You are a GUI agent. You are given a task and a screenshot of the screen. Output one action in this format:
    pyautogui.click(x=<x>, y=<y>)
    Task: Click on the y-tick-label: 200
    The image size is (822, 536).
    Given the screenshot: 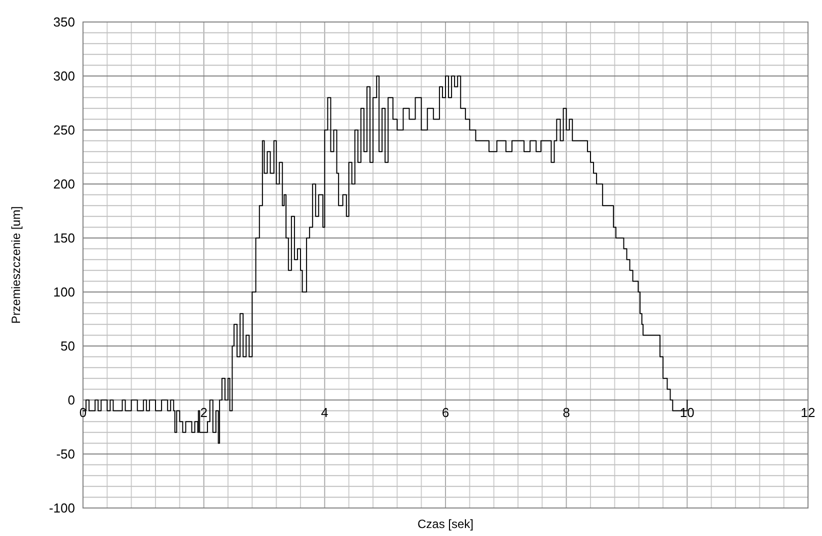 What is the action you would take?
    pyautogui.click(x=64, y=184)
    